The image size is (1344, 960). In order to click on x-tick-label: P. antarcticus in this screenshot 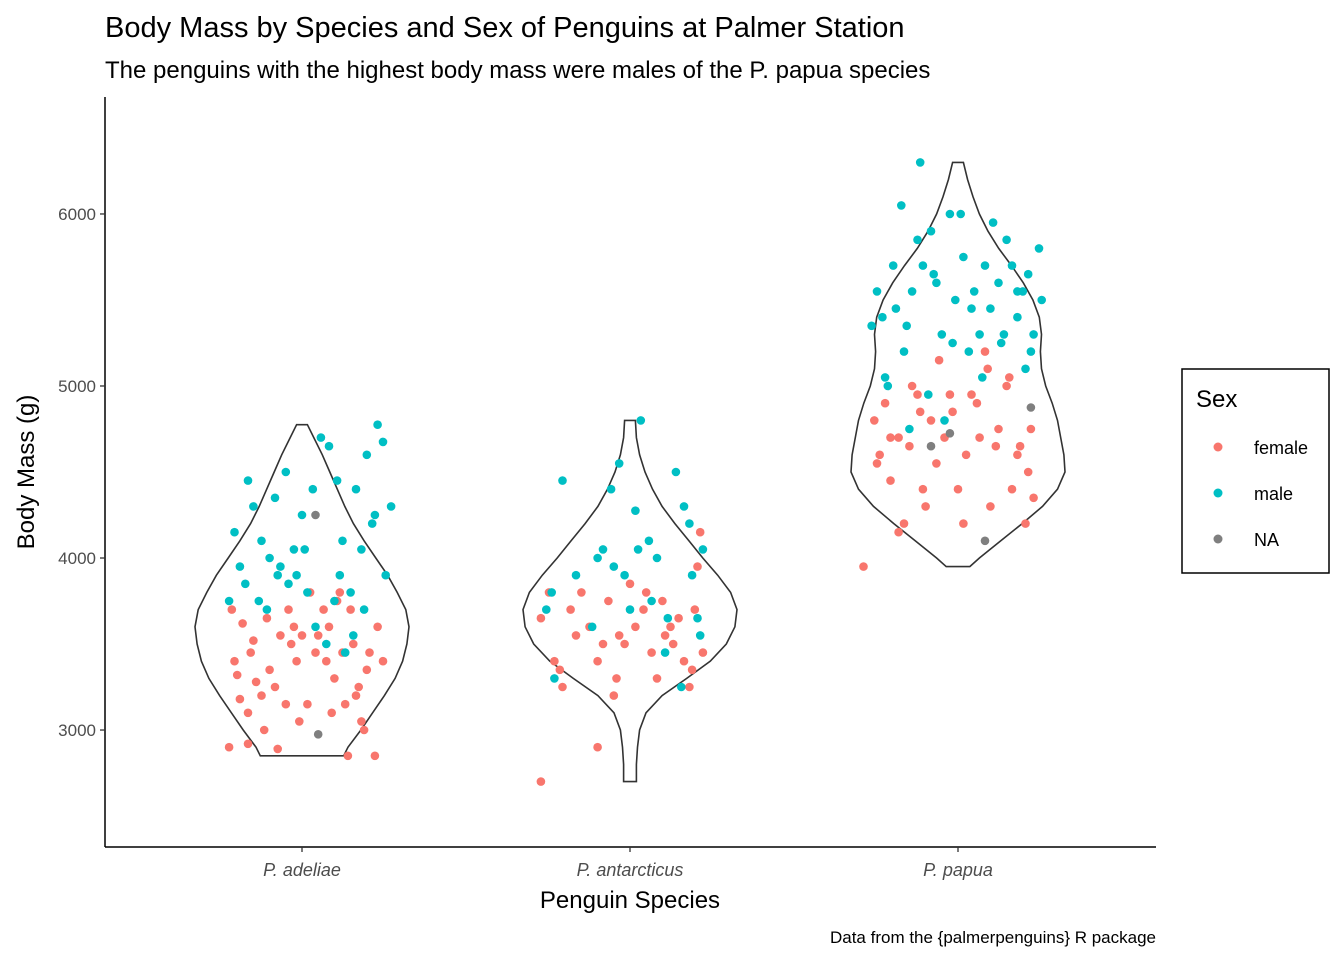, I will do `click(630, 870)`.